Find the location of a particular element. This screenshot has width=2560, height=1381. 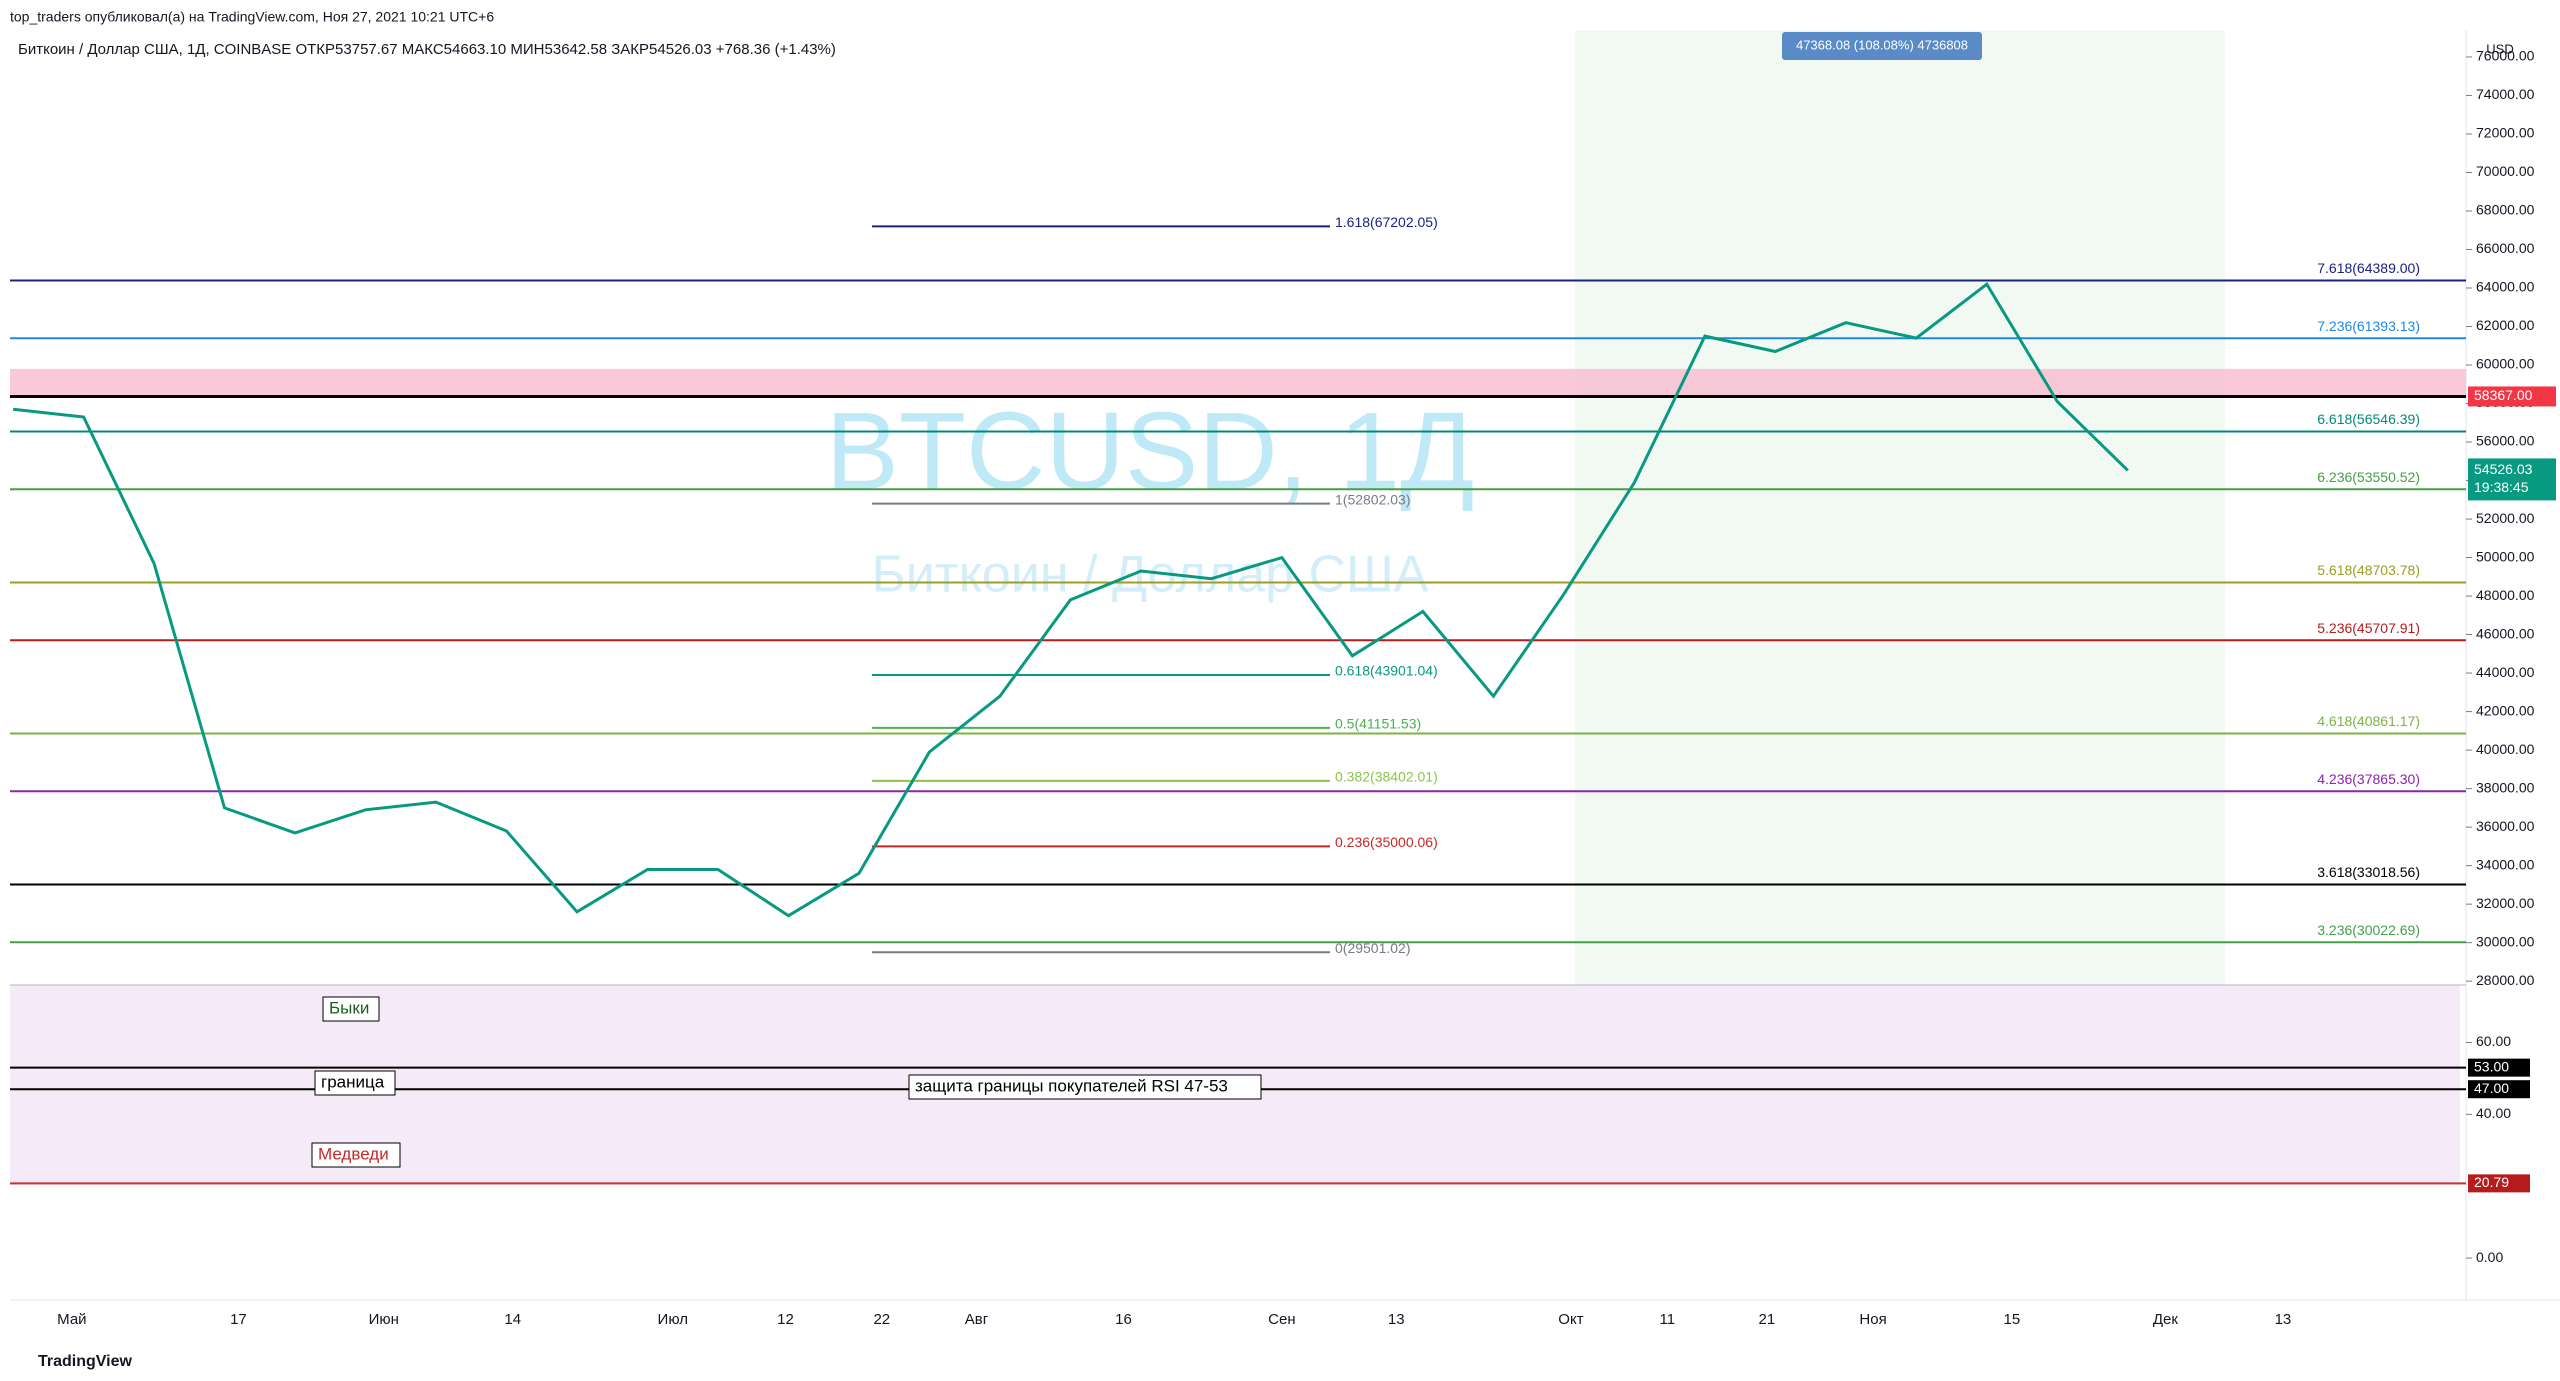

measure-tag is located at coordinates (1882, 46).